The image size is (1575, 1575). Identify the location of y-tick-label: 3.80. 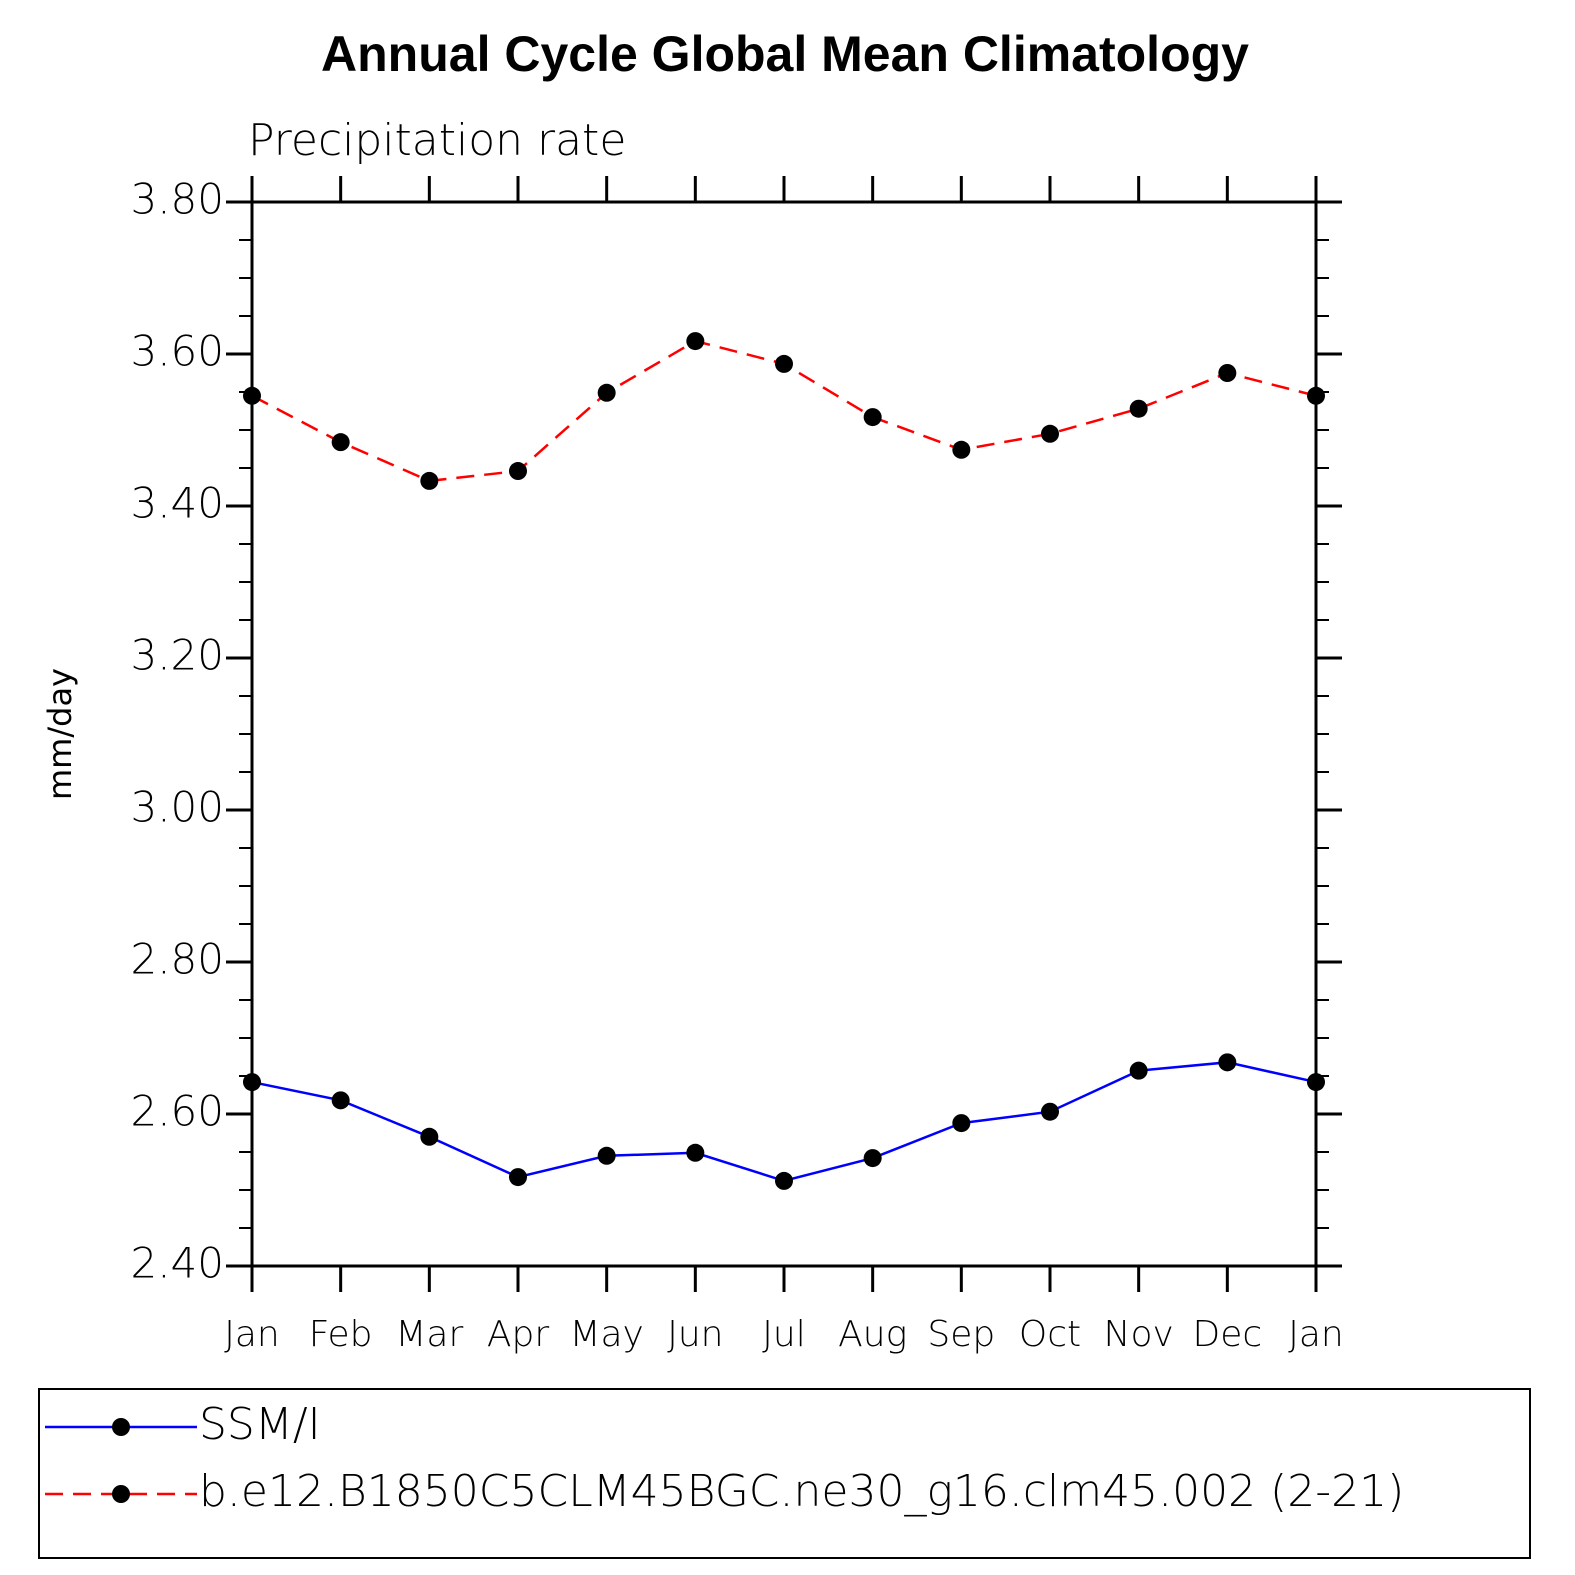
(177, 199).